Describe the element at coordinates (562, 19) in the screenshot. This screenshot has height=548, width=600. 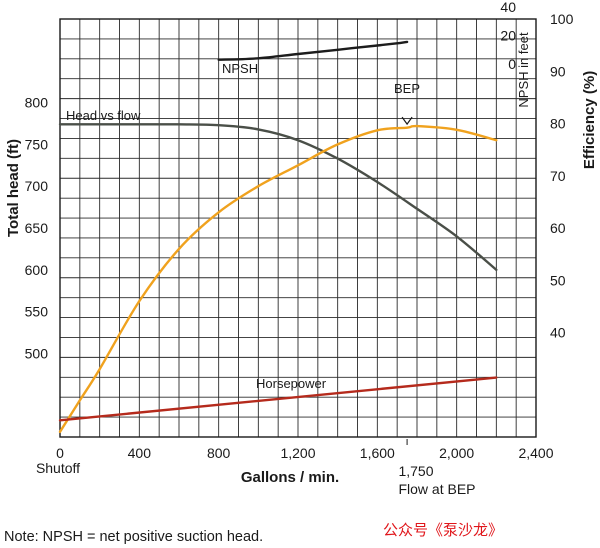
I see `efficiency-tick-label: 100` at that location.